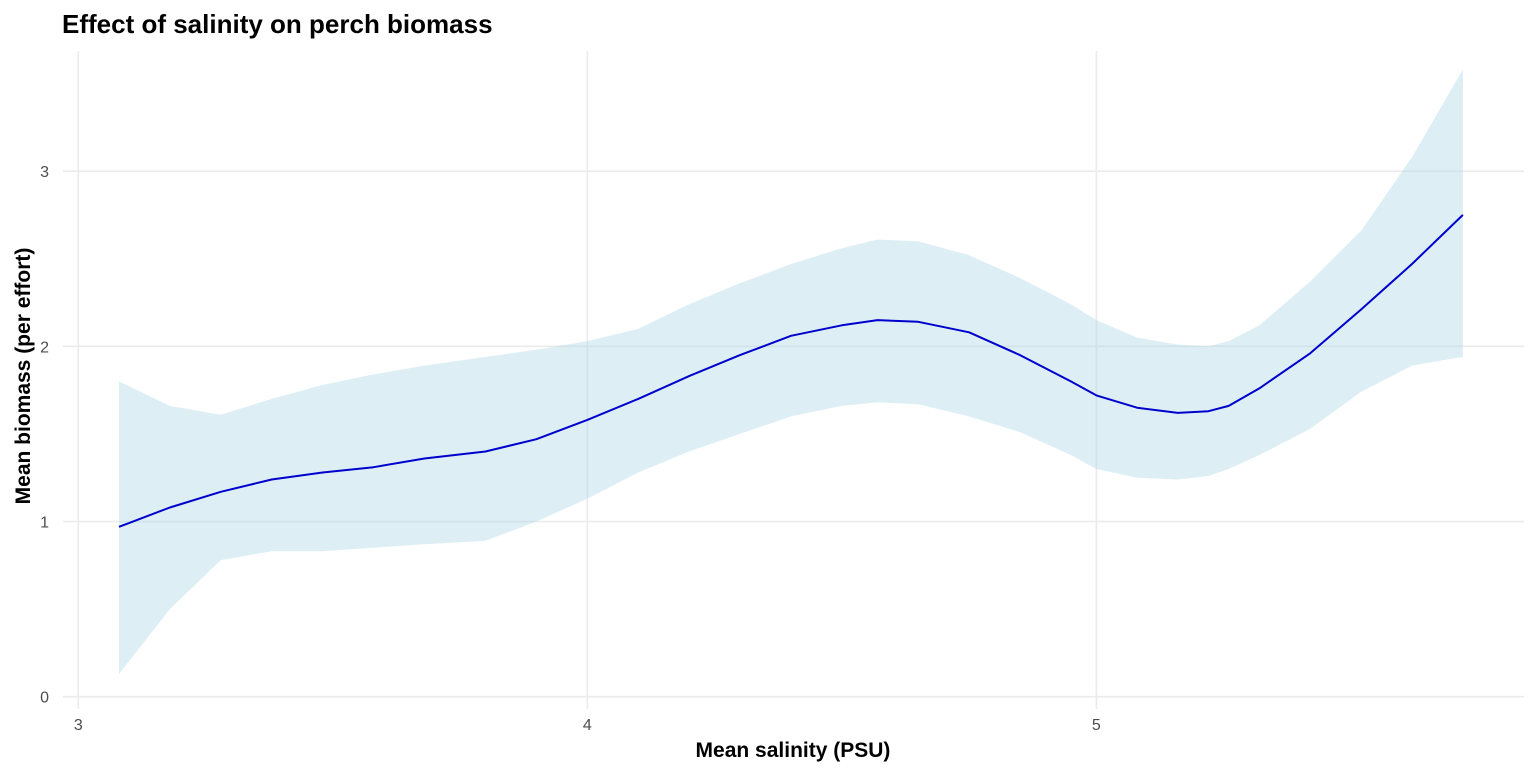  I want to click on y-axis-title: Mean biomass (per effort), so click(23, 376).